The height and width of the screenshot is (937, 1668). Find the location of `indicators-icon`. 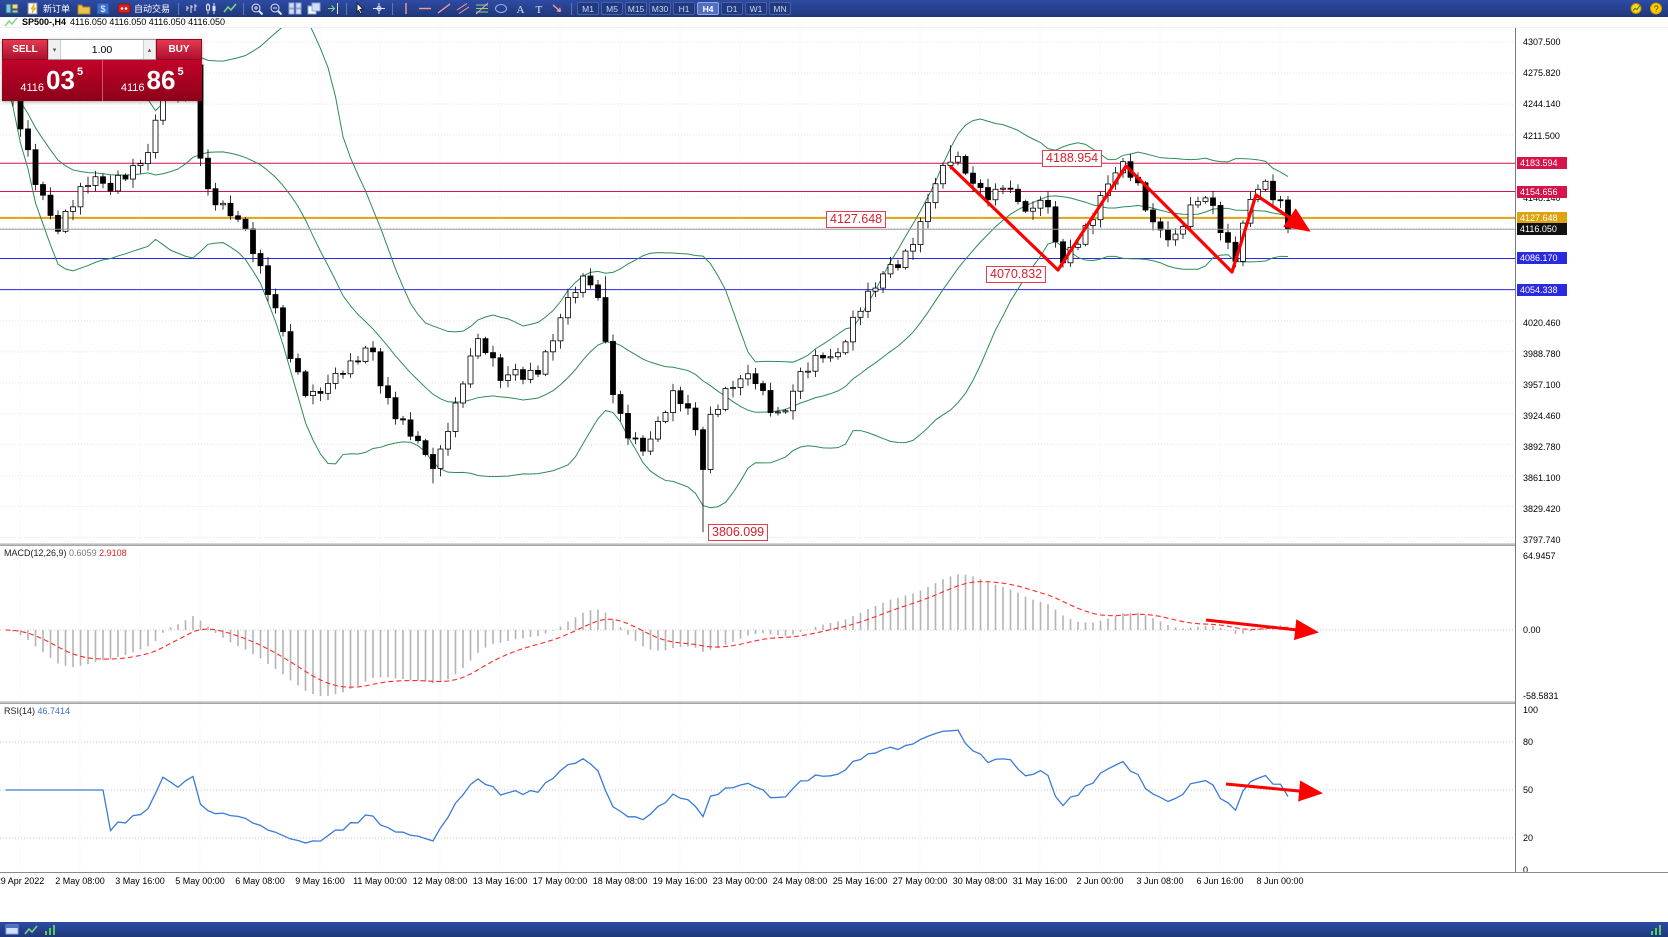

indicators-icon is located at coordinates (1636, 8).